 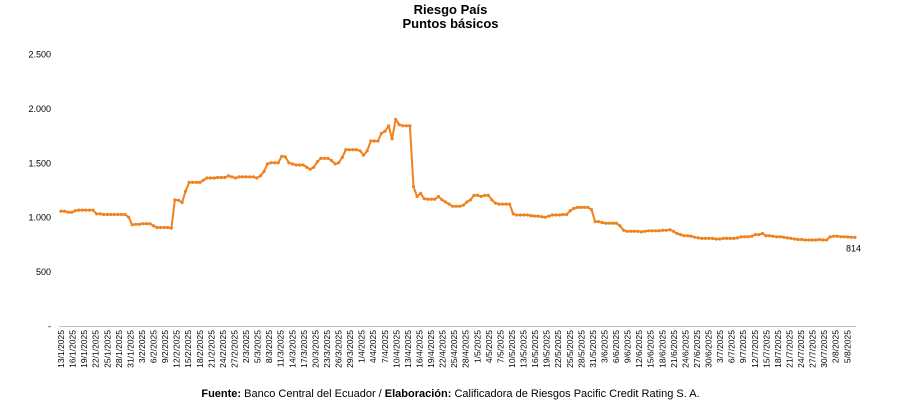 I want to click on x-tick-label: 12/6/2025, so click(x=639, y=349).